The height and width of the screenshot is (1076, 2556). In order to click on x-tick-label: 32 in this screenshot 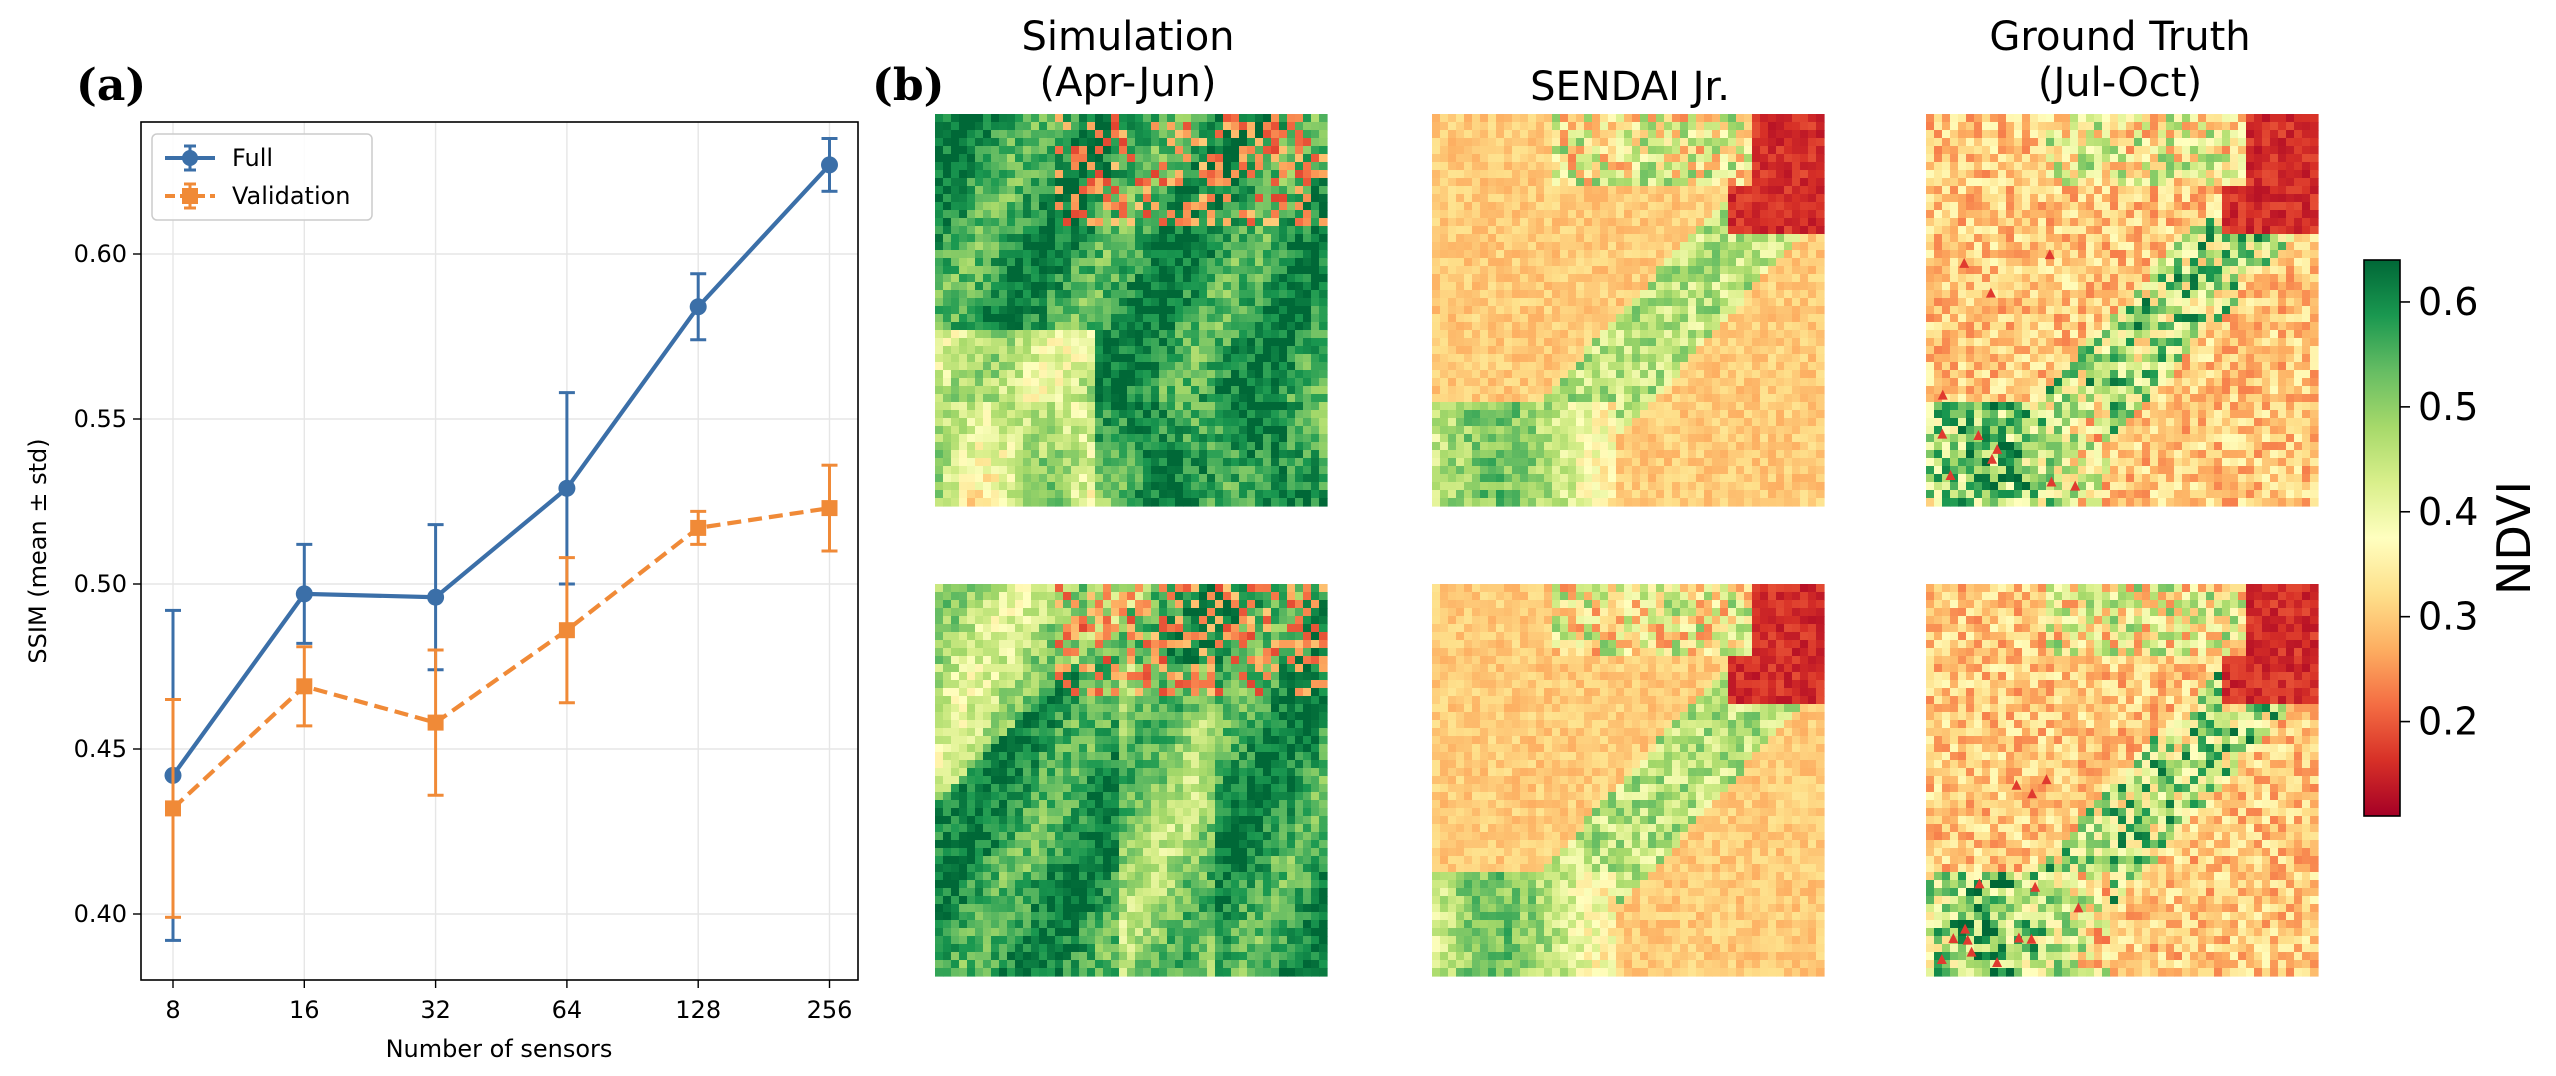, I will do `click(435, 1010)`.